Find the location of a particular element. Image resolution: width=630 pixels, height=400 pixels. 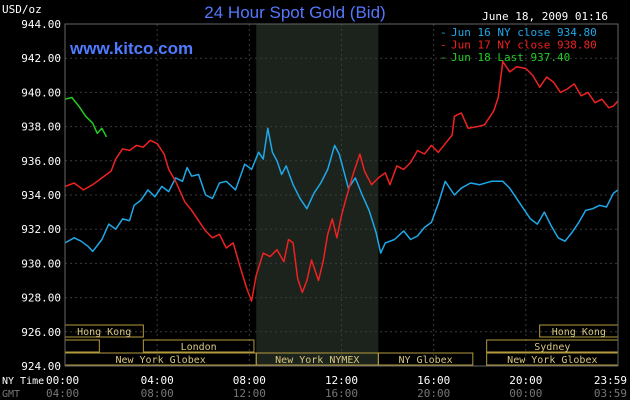

legend-entry: Jun 16 NY close 934.80 is located at coordinates (524, 32).